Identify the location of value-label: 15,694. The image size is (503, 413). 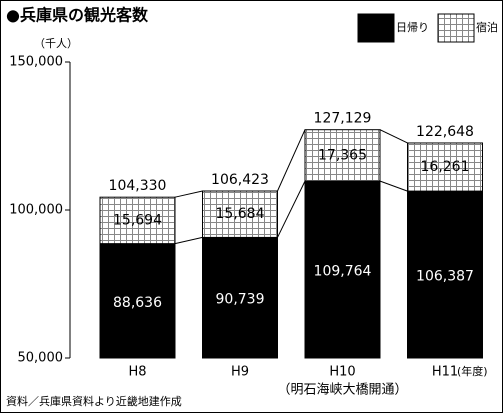
(137, 220).